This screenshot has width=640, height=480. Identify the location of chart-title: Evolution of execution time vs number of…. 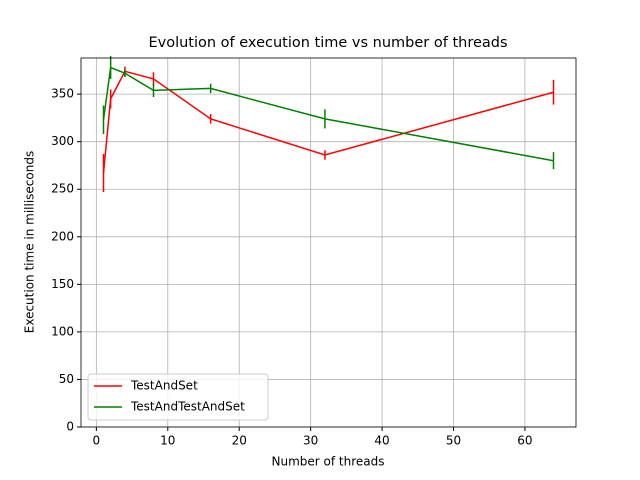
(327, 43).